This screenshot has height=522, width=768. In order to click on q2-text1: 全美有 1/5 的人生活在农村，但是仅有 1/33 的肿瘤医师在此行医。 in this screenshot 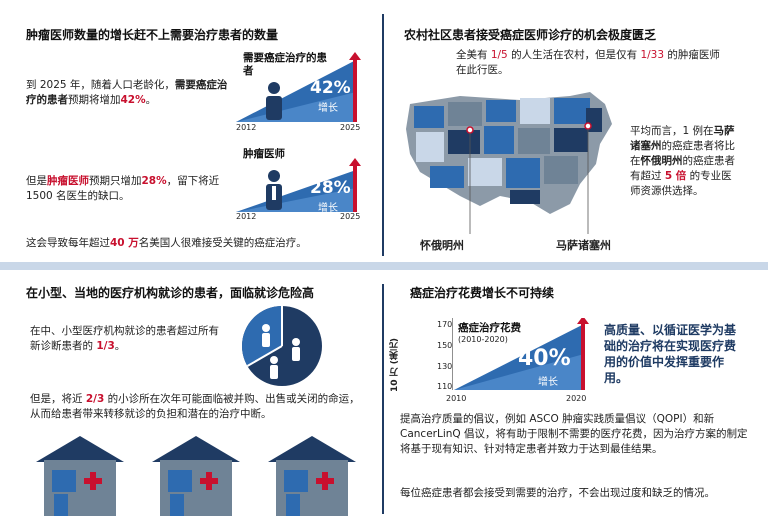, I will do `click(588, 62)`.